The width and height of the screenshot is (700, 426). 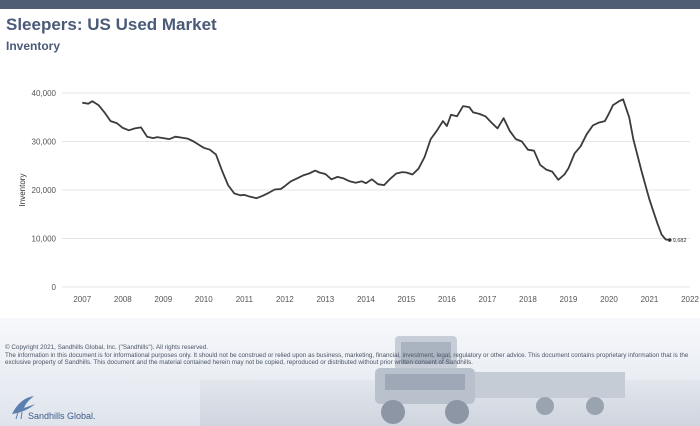 I want to click on last-value-label: 9,682, so click(x=680, y=241).